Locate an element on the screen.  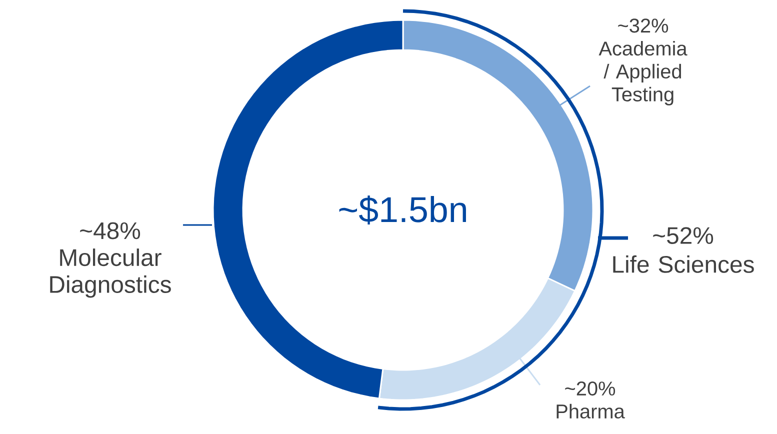
slice-label: Pharma is located at coordinates (590, 411).